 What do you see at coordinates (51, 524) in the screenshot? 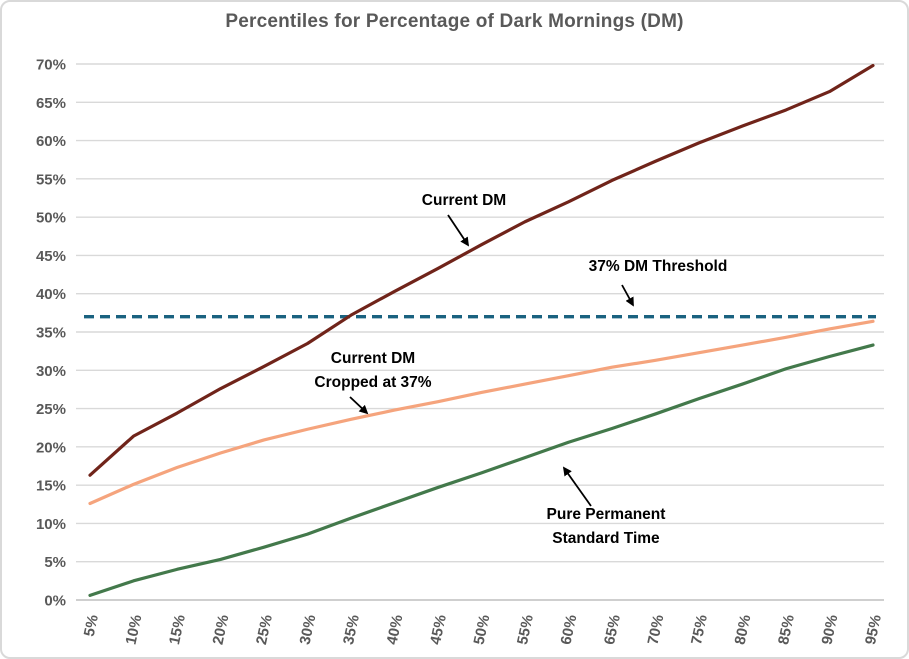
I see `y-tick-label: 10%` at bounding box center [51, 524].